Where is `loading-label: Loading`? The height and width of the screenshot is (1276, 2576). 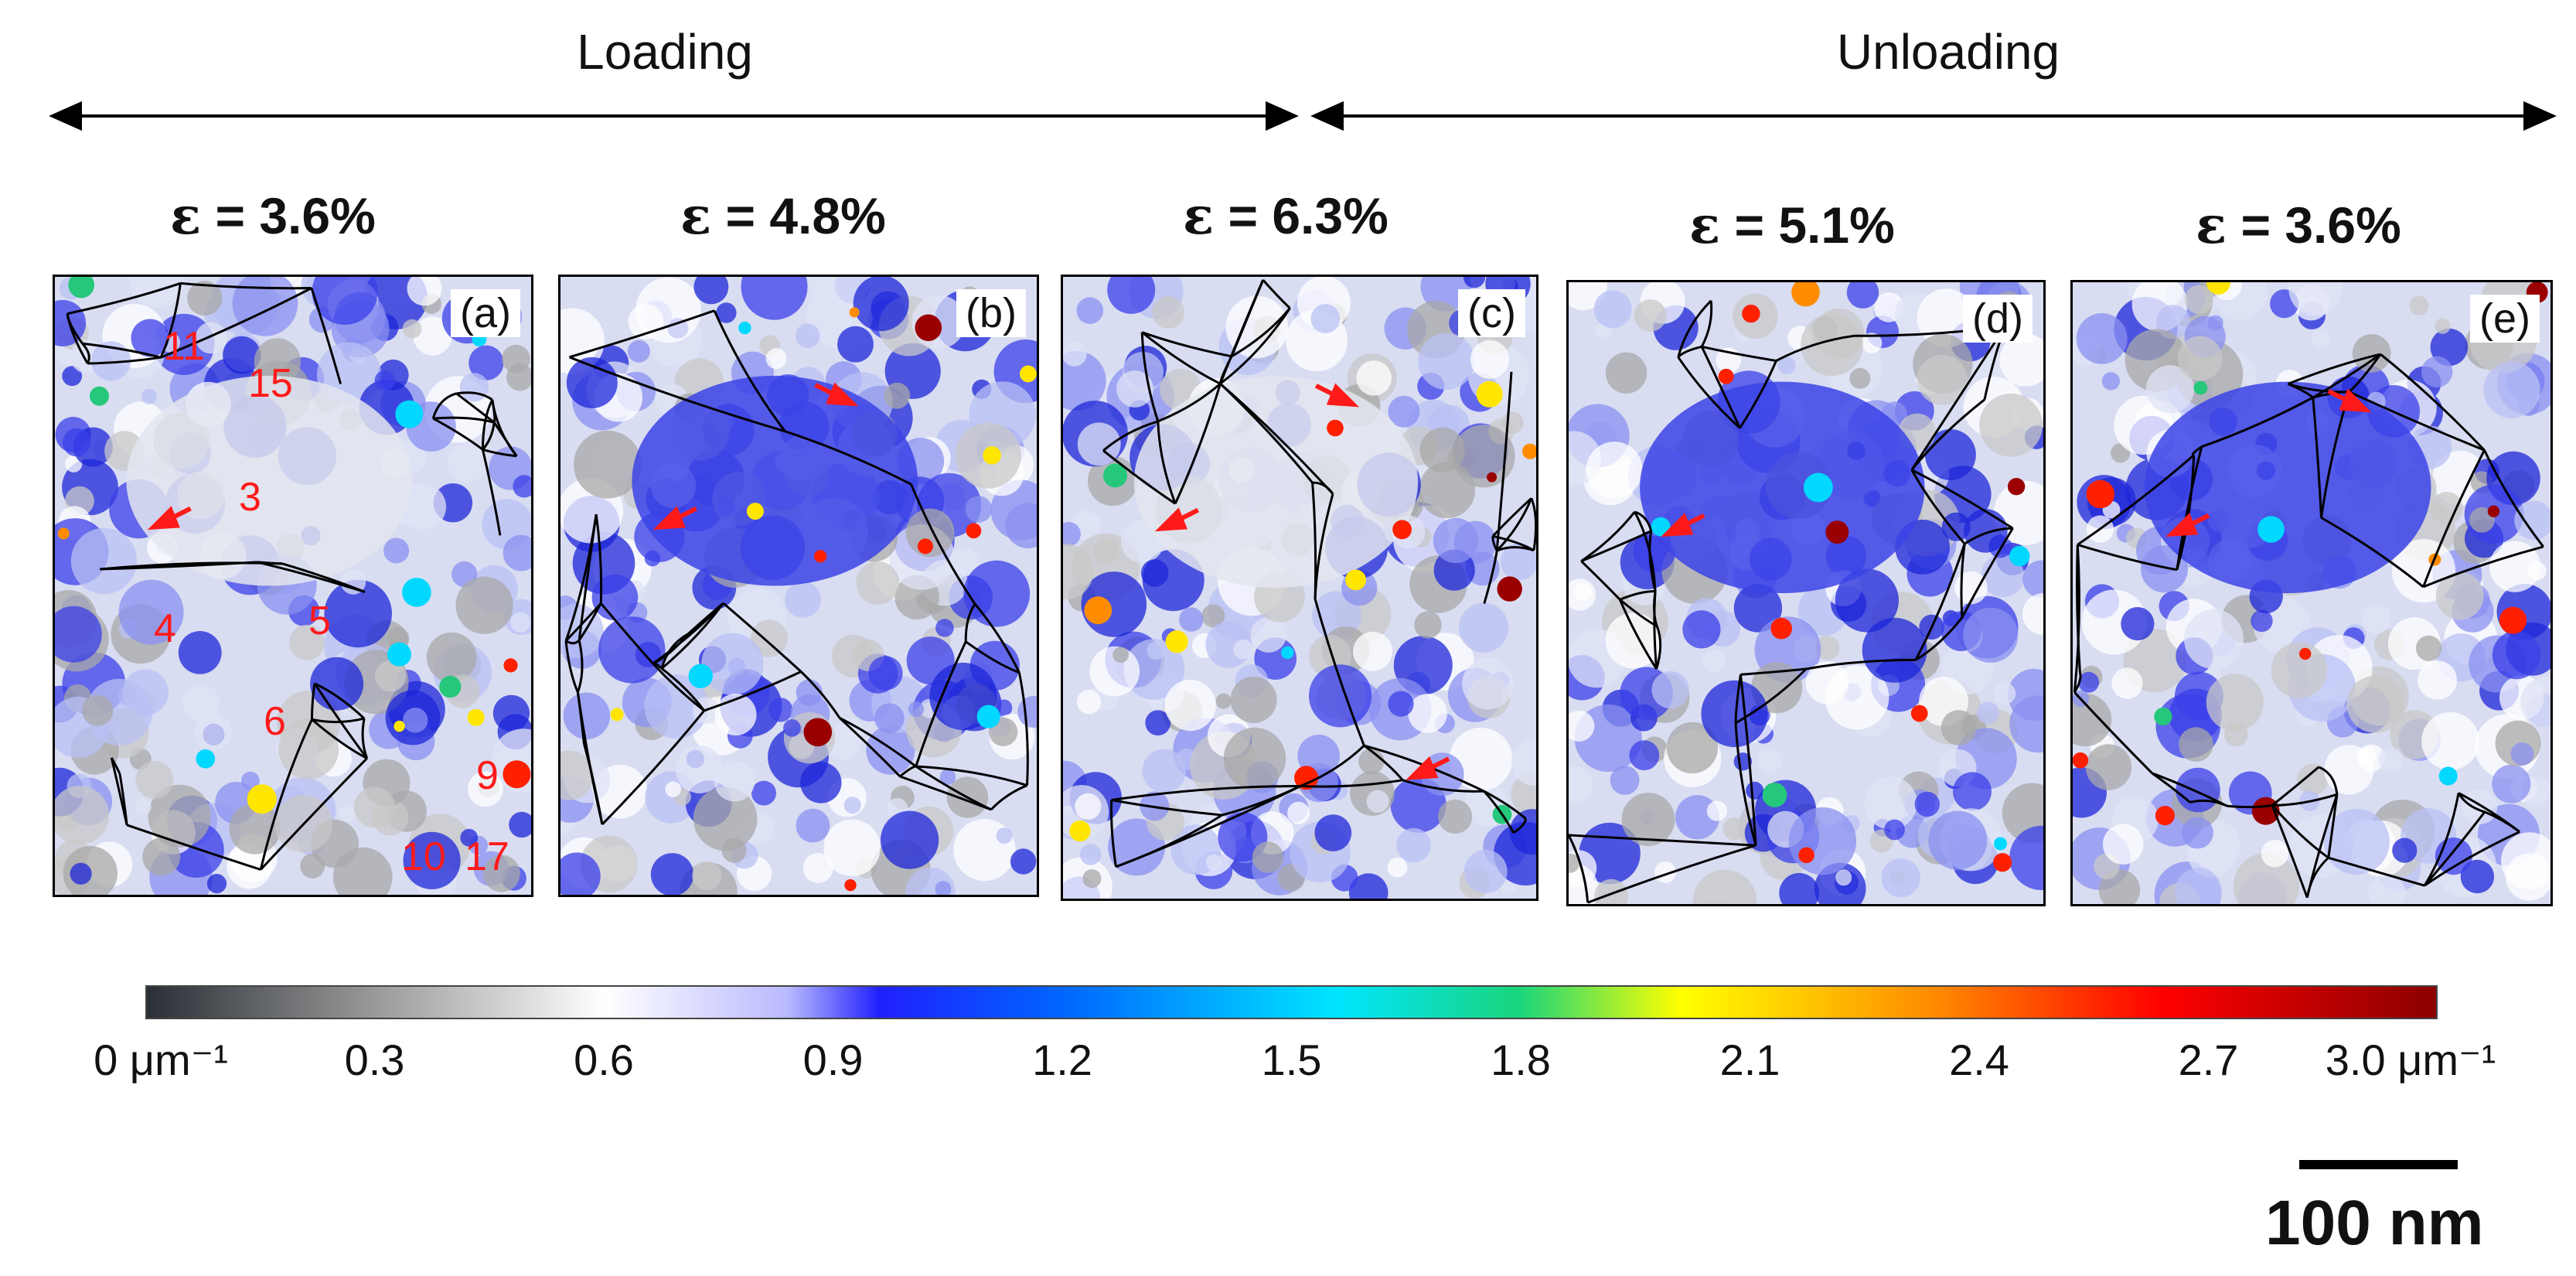
loading-label: Loading is located at coordinates (665, 52).